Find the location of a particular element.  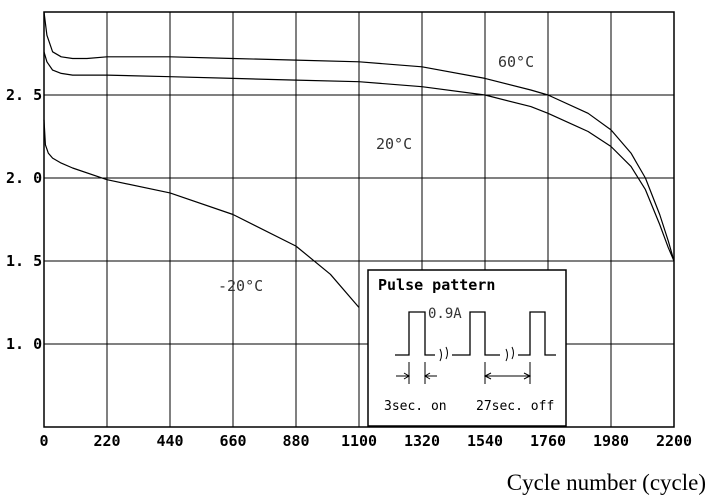

inset-amplitude-label: 0.9A is located at coordinates (445, 314).